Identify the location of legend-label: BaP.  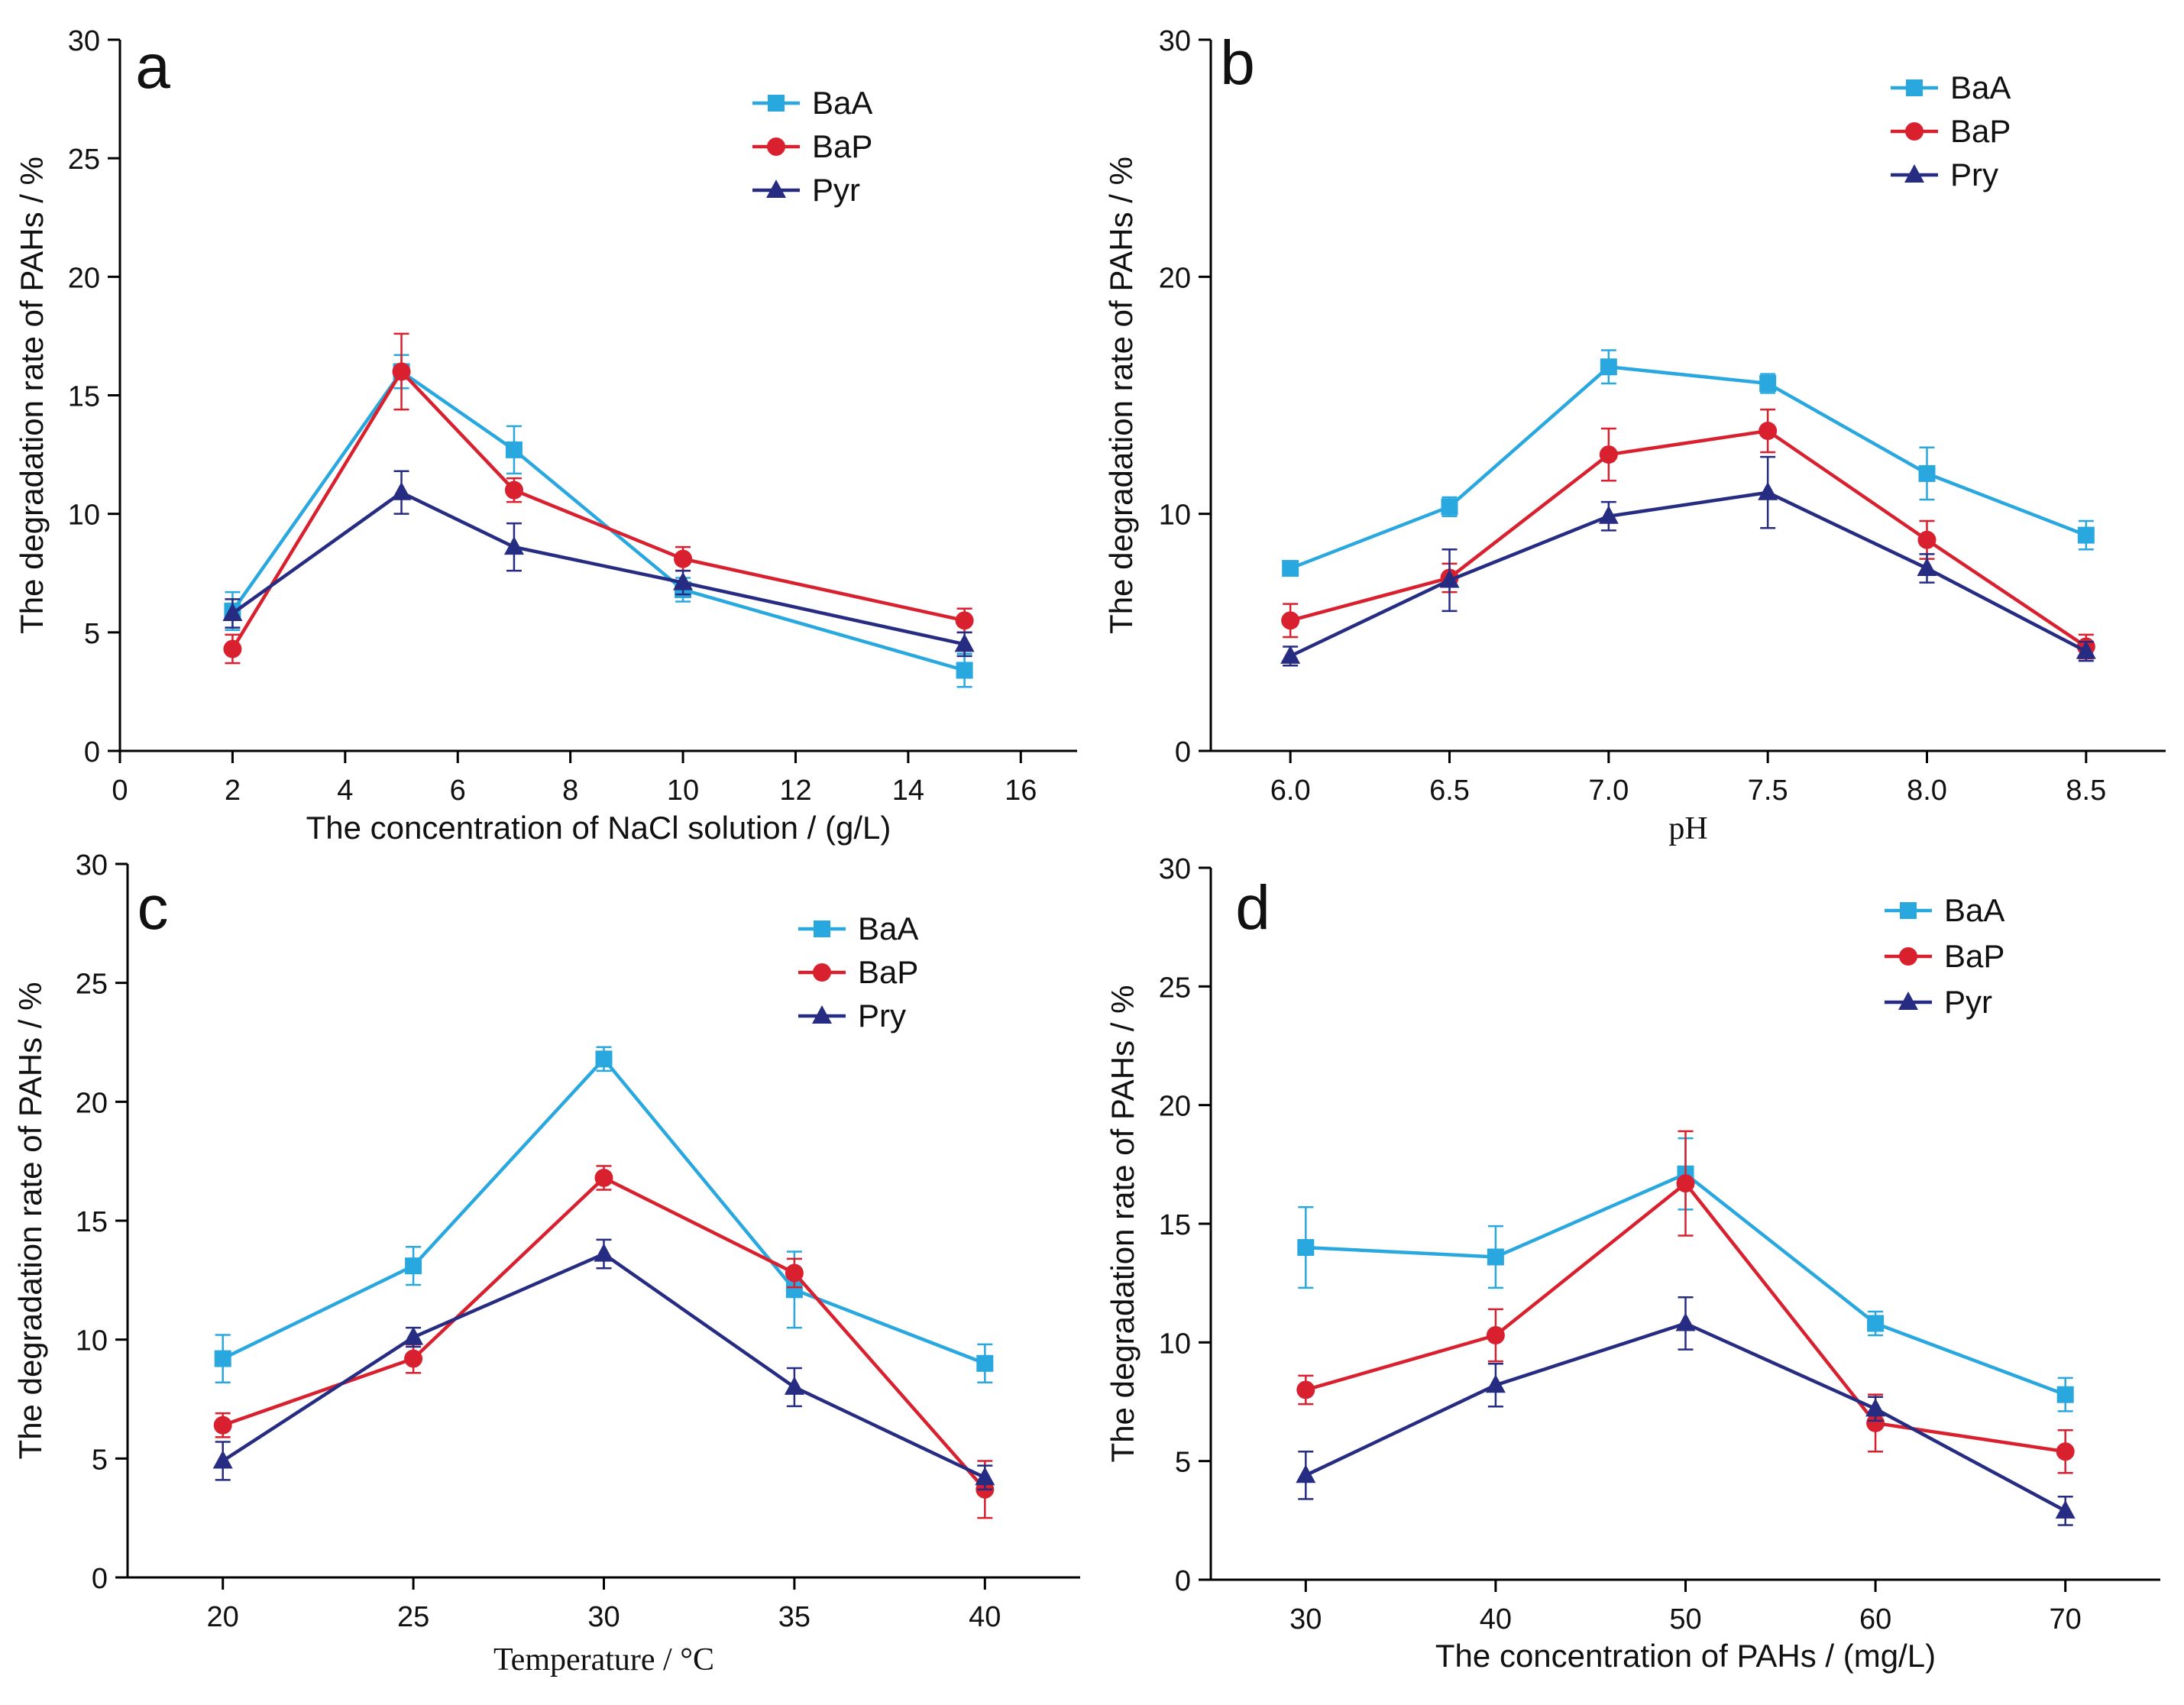
(1974, 956).